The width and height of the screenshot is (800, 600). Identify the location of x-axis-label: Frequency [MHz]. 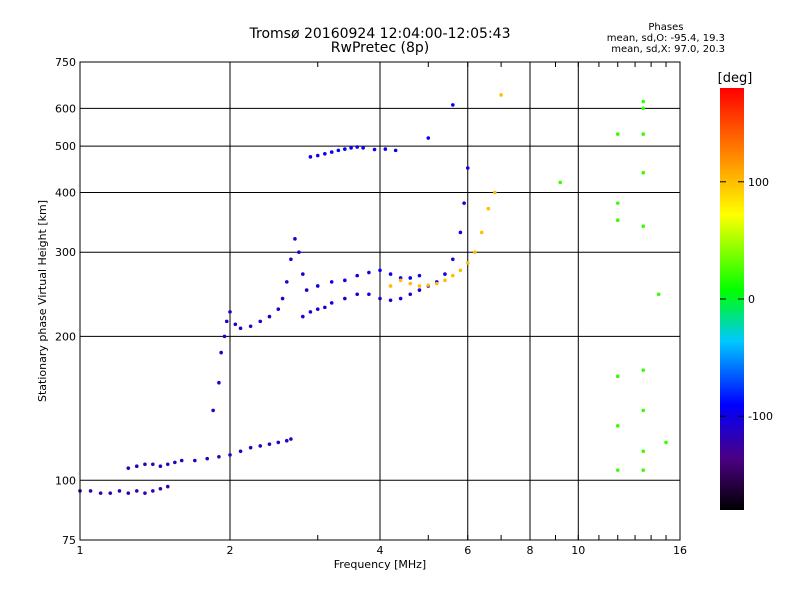
(380, 564).